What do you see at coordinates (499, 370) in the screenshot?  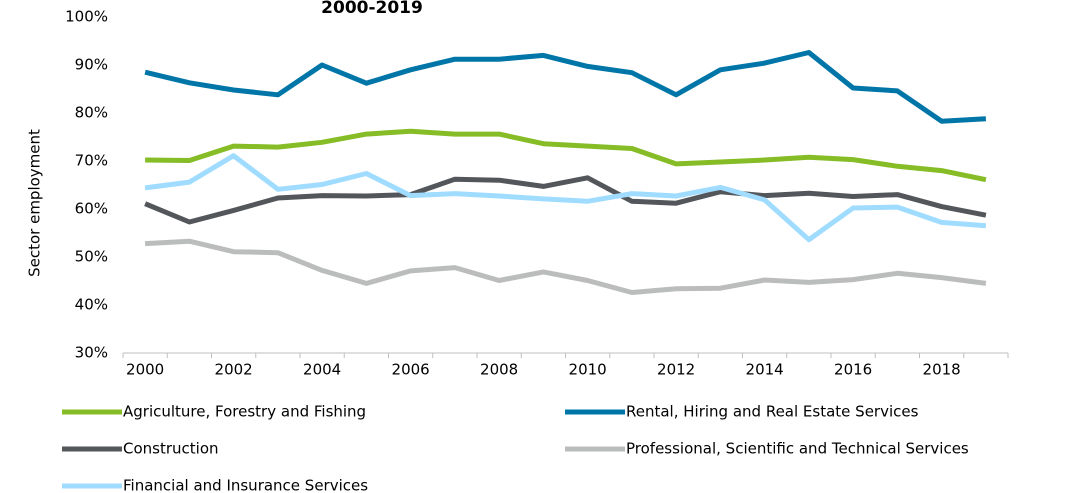 I see `x-tick-label: 2008` at bounding box center [499, 370].